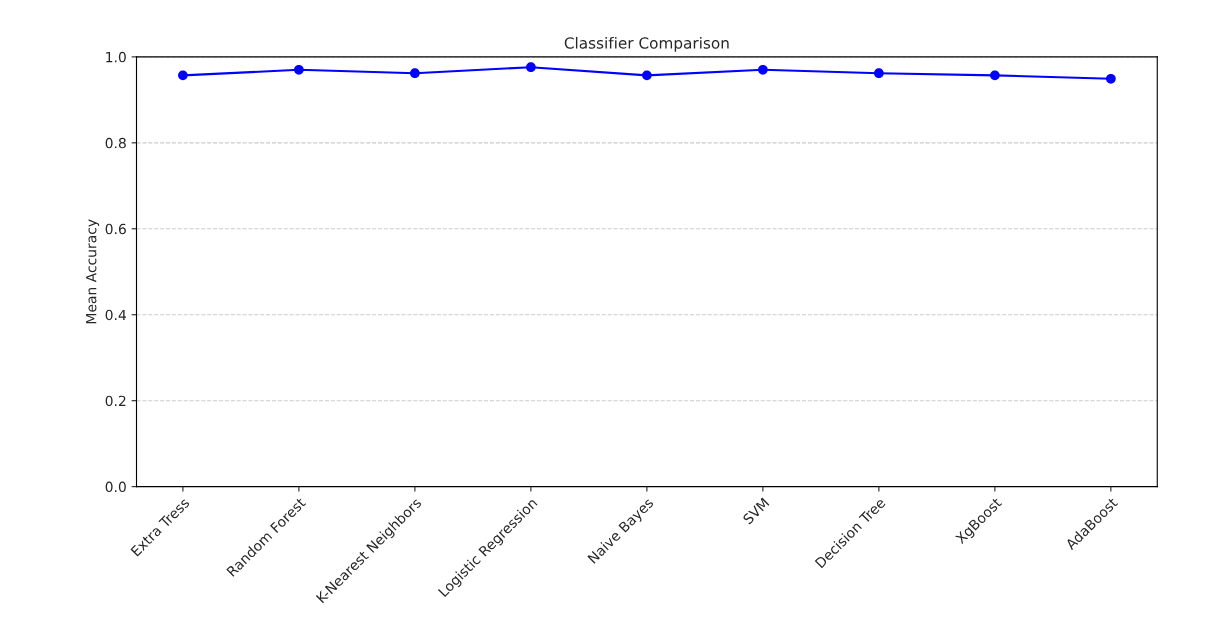 This screenshot has height=632, width=1208. Describe the element at coordinates (115, 487) in the screenshot. I see `y-tick-label: 0.0` at that location.